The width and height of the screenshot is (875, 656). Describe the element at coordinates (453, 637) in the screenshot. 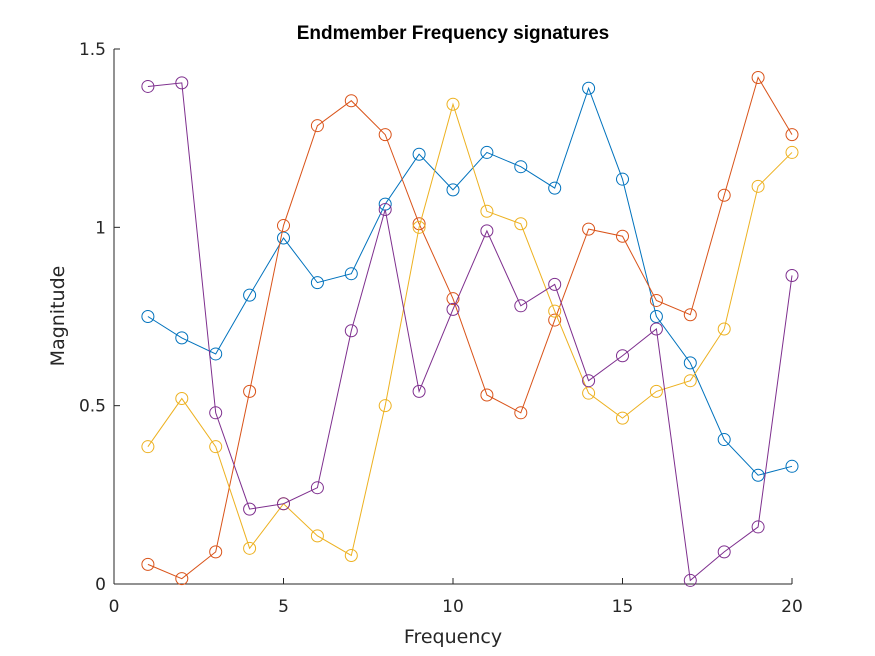

I see `x-axis-label: Frequency` at that location.